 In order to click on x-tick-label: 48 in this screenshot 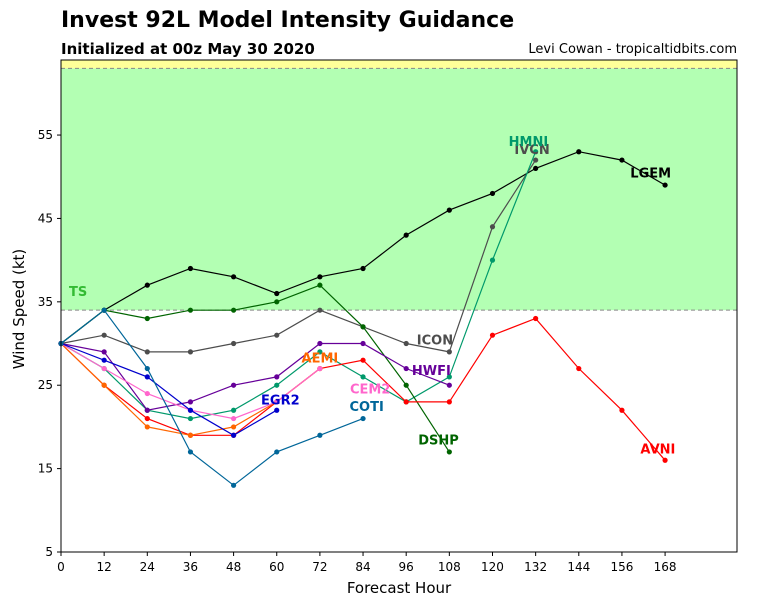, I will do `click(233, 567)`.